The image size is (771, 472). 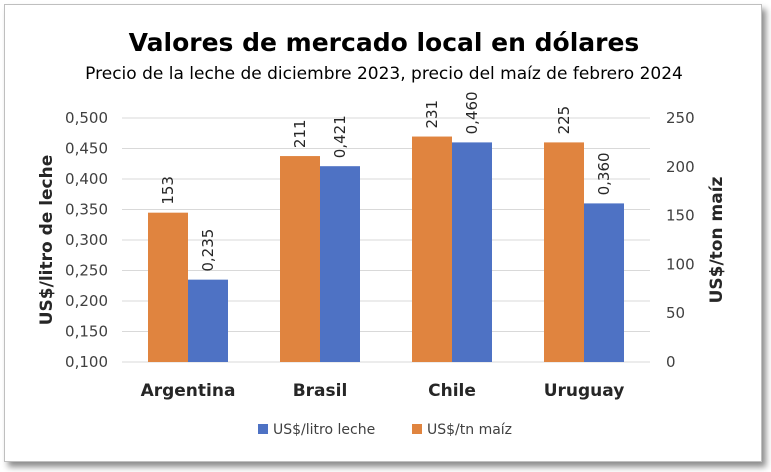 I want to click on y-axis-right-title: US$/ton maíz, so click(x=717, y=239).